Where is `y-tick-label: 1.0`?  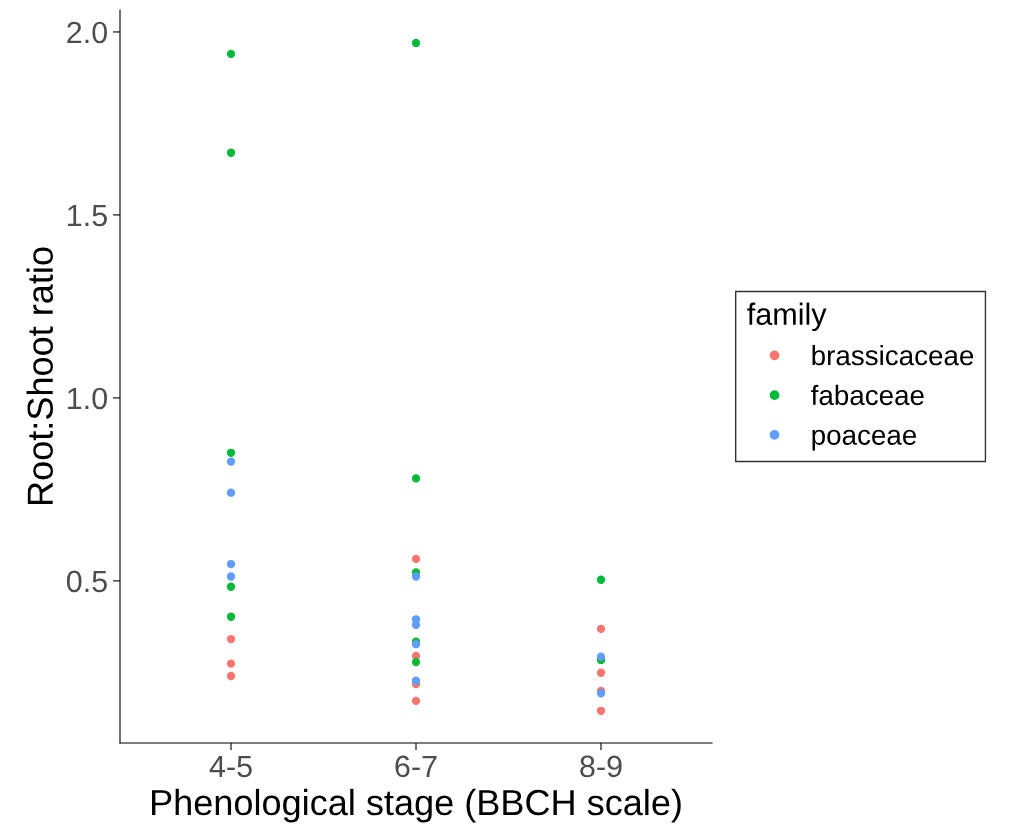
y-tick-label: 1.0 is located at coordinates (87, 398).